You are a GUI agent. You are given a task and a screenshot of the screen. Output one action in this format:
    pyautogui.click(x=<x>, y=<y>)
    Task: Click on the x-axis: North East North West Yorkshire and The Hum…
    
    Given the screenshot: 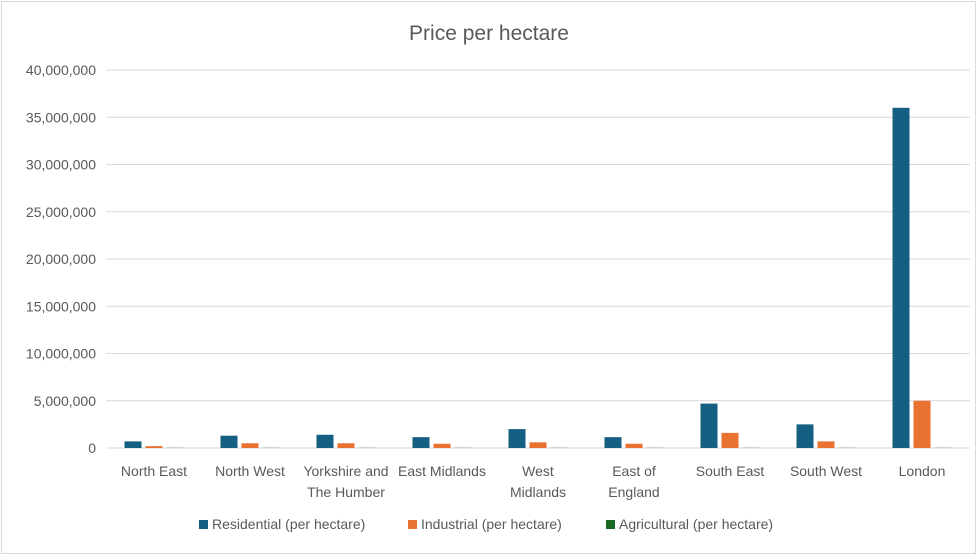 What is the action you would take?
    pyautogui.click(x=533, y=481)
    